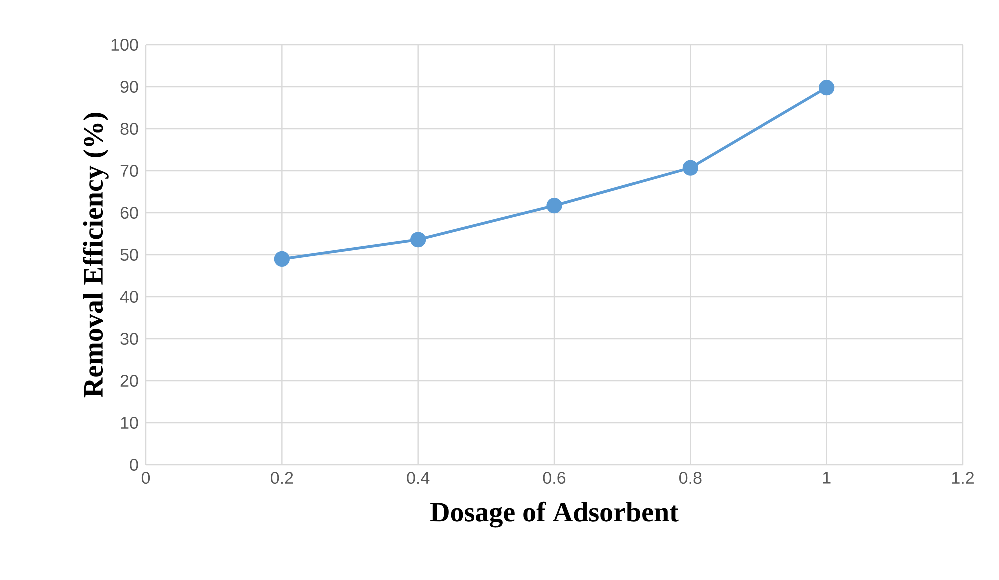  Describe the element at coordinates (129, 213) in the screenshot. I see `y-tick-label: 60` at that location.